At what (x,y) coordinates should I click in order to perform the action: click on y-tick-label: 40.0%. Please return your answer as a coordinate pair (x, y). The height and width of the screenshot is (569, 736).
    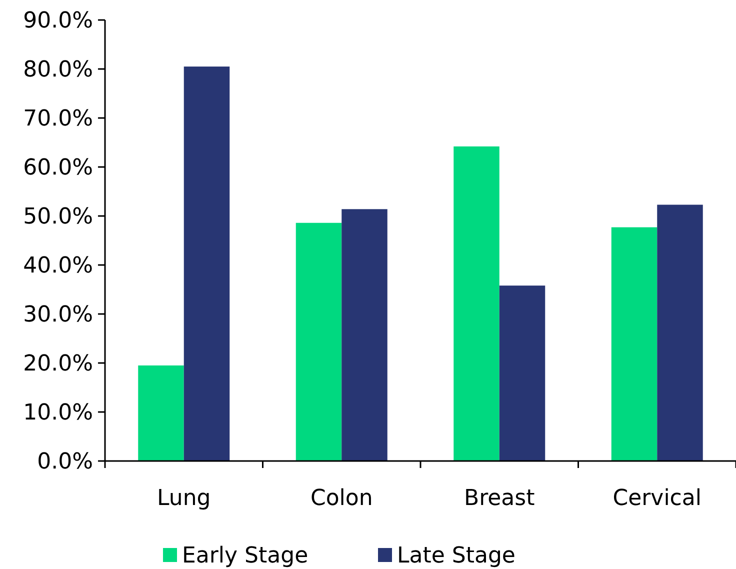
    Looking at the image, I should click on (58, 266).